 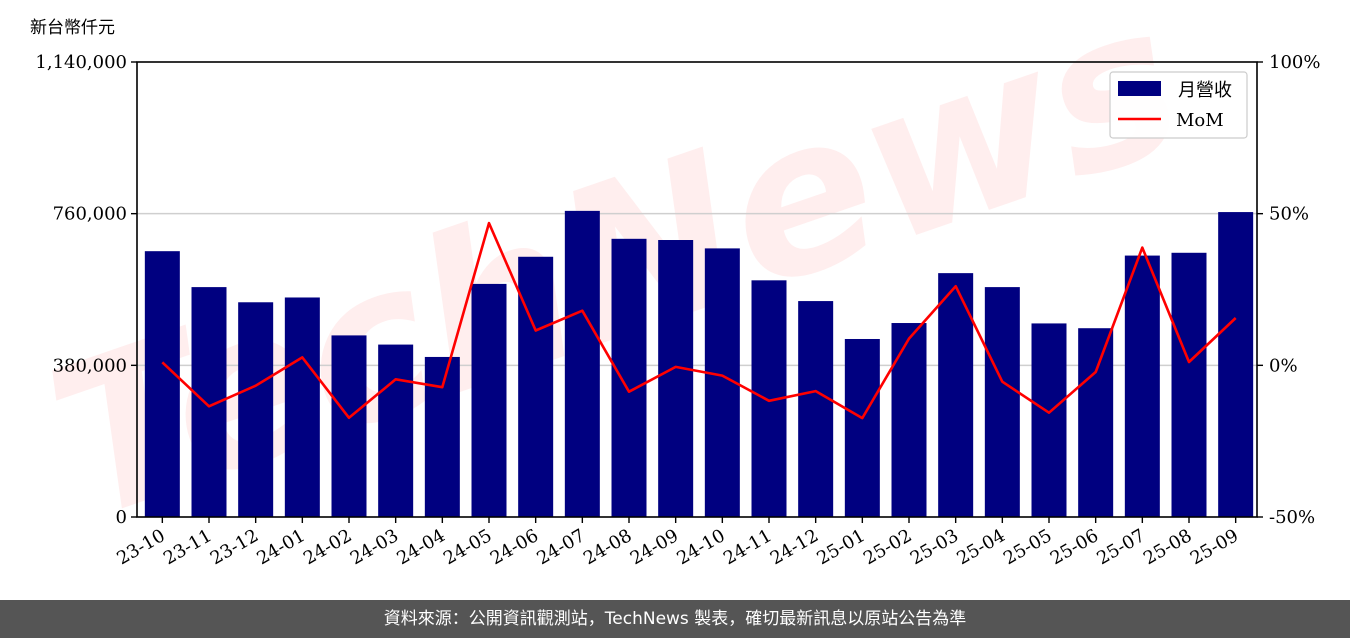 What do you see at coordinates (1292, 517) in the screenshot?
I see `right-tick-label: -50%` at bounding box center [1292, 517].